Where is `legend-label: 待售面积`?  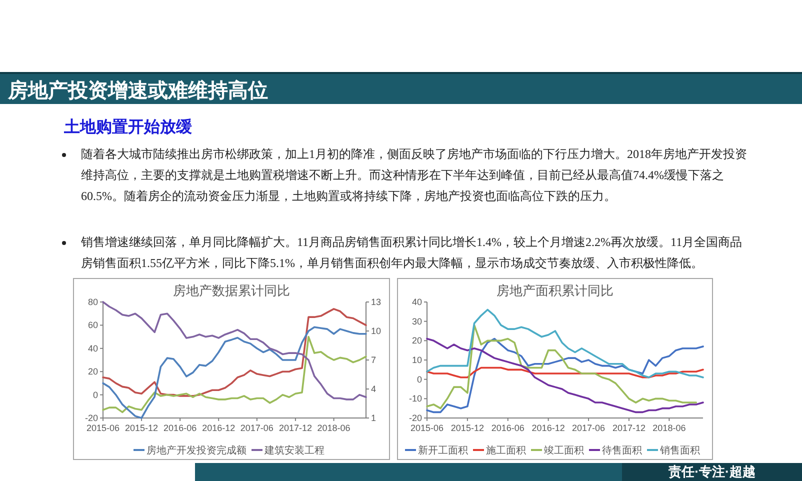
legend-label: 待售面积 is located at coordinates (622, 450).